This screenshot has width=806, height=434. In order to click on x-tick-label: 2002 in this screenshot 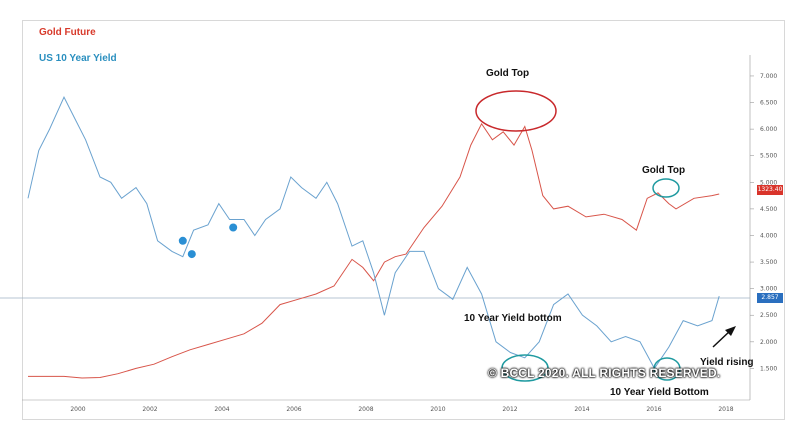, I will do `click(149, 409)`.